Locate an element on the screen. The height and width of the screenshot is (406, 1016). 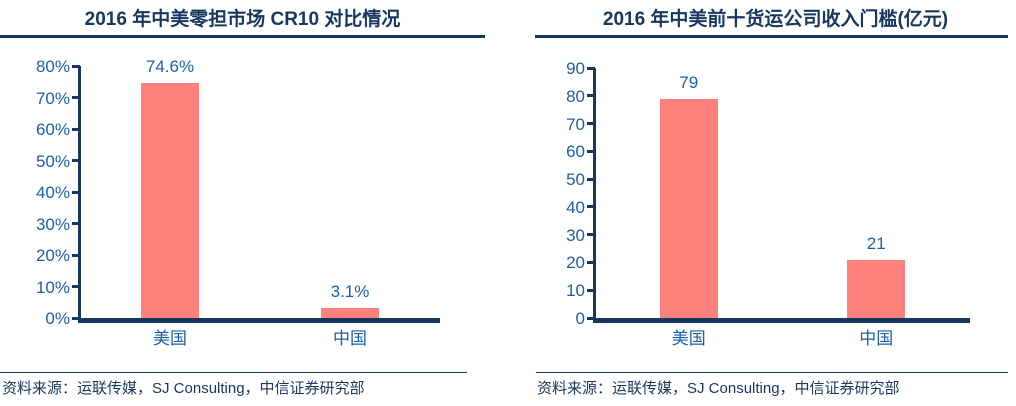
y-tick-label: 30% is located at coordinates (52, 224).